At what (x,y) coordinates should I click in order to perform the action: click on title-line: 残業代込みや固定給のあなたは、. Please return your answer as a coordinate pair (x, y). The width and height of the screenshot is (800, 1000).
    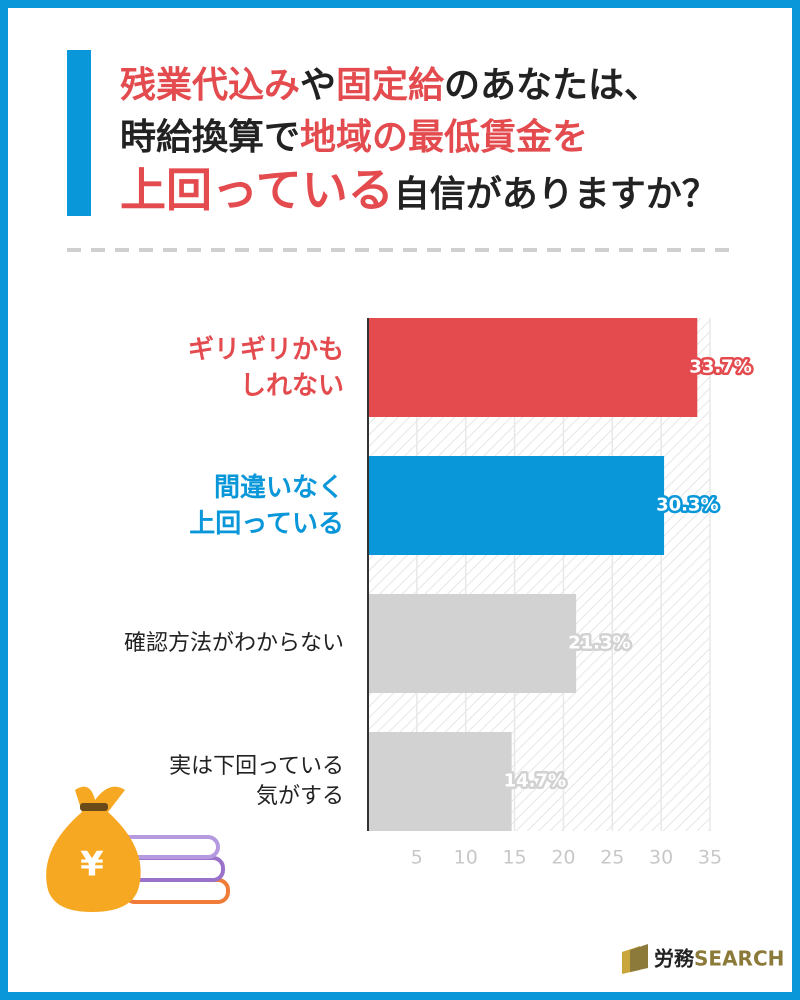
    Looking at the image, I should click on (419, 86).